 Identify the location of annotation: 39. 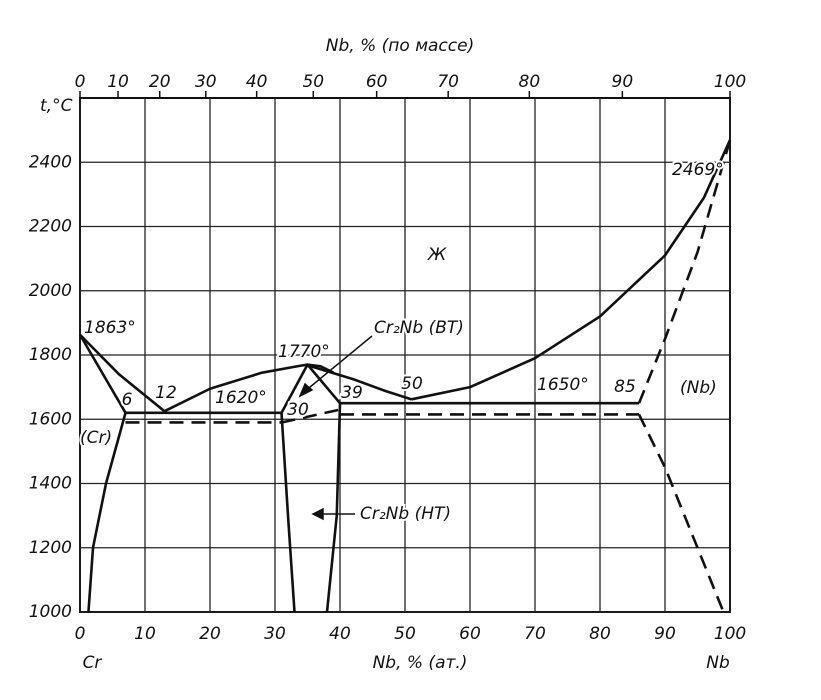
(352, 393).